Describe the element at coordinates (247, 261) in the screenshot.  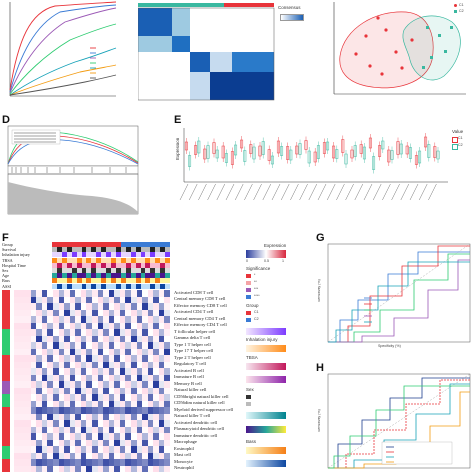
I see `legend-expression-tick-0: 0` at that location.